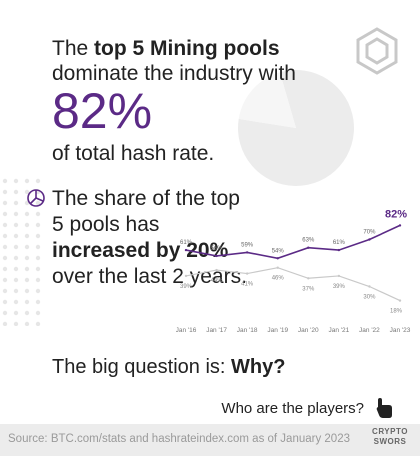 Image resolution: width=420 pixels, height=456 pixels. I want to click on share-suffix: over the last 2 years., so click(149, 276).